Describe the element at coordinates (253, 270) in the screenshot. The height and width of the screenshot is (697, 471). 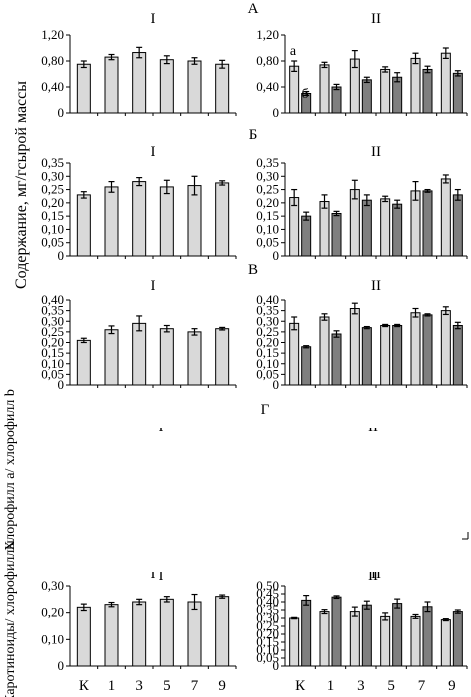
I see `panel-letter: В` at that location.